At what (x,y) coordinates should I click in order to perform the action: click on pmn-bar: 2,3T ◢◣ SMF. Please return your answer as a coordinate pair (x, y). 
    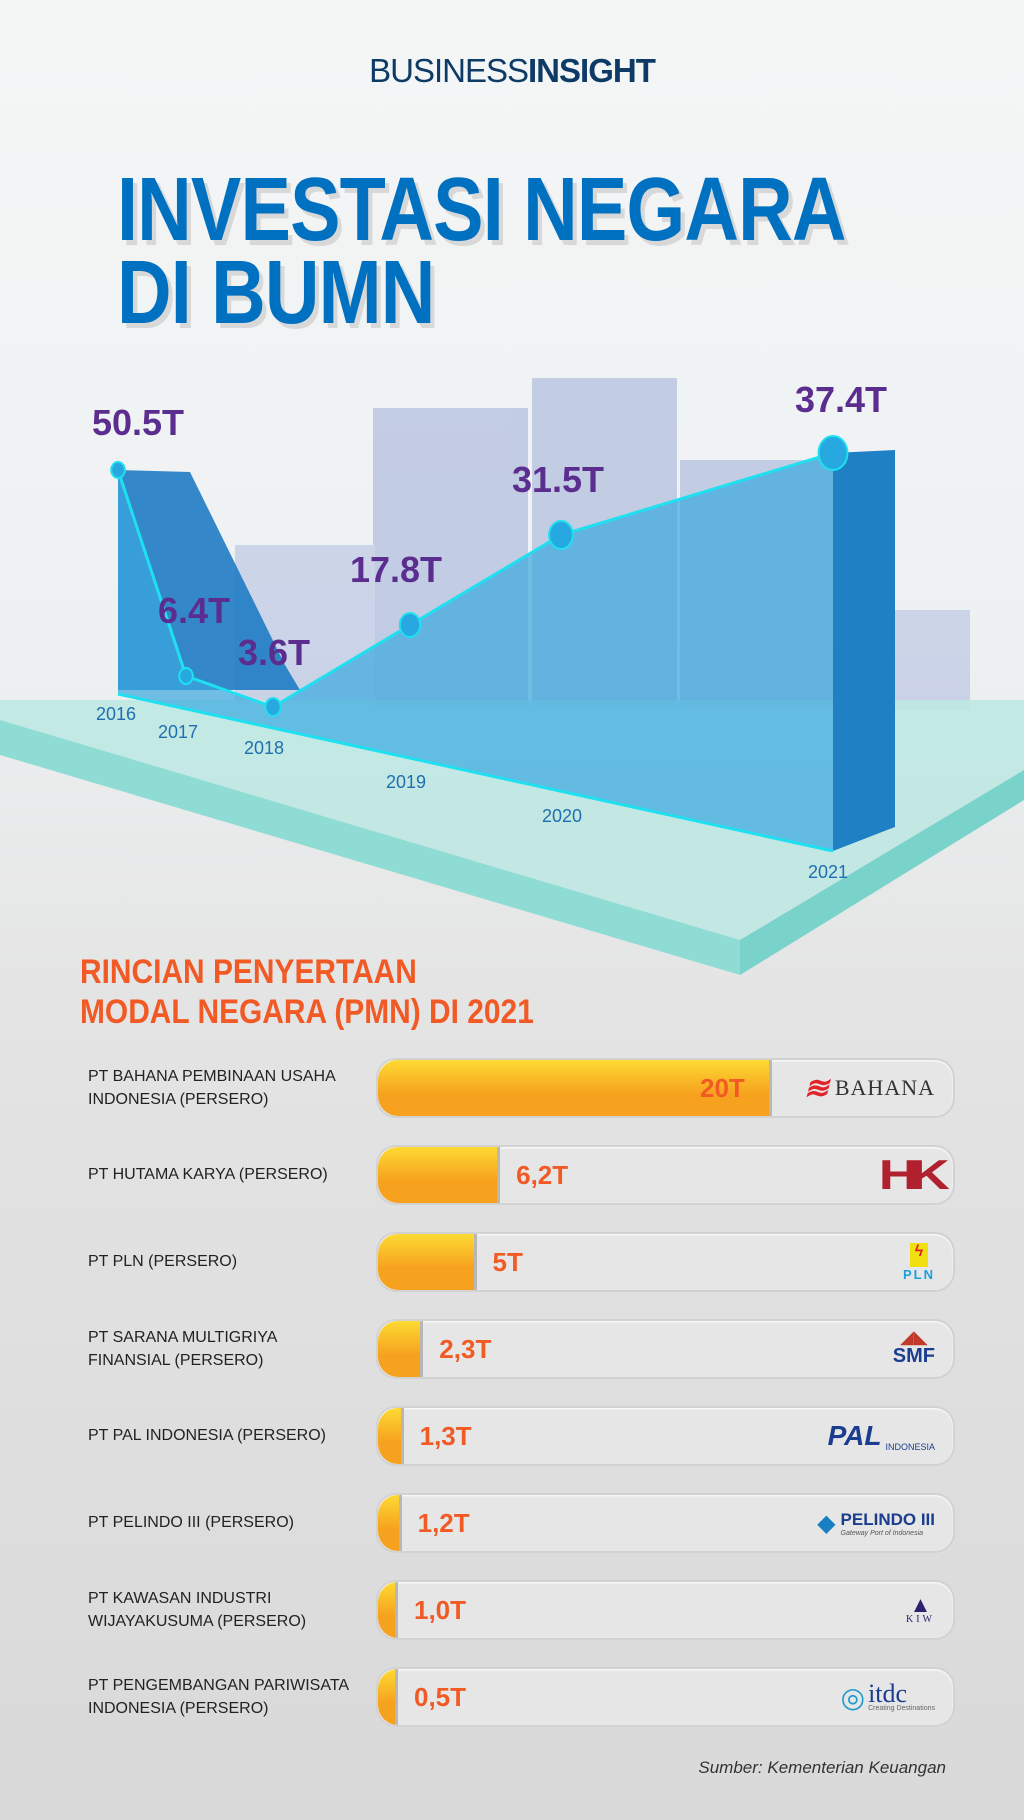
    Looking at the image, I should click on (665, 1349).